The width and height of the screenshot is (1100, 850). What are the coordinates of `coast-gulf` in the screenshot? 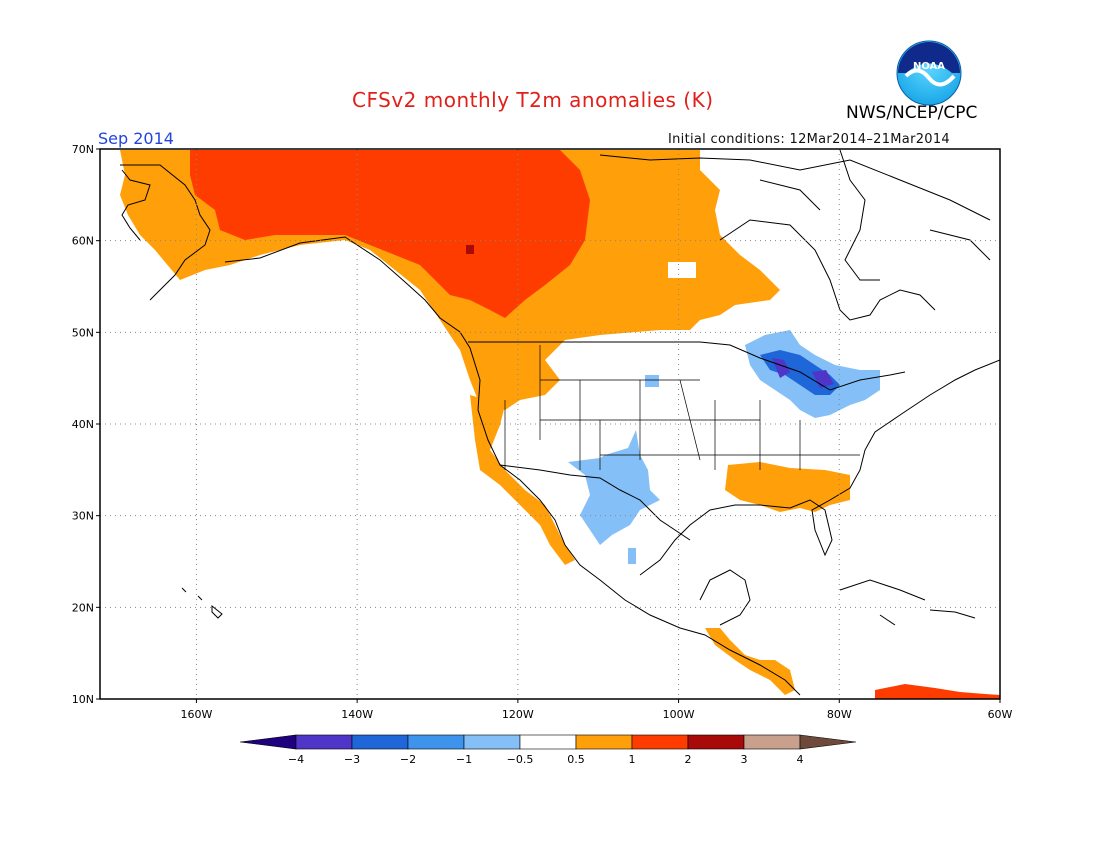 It's located at (819, 467).